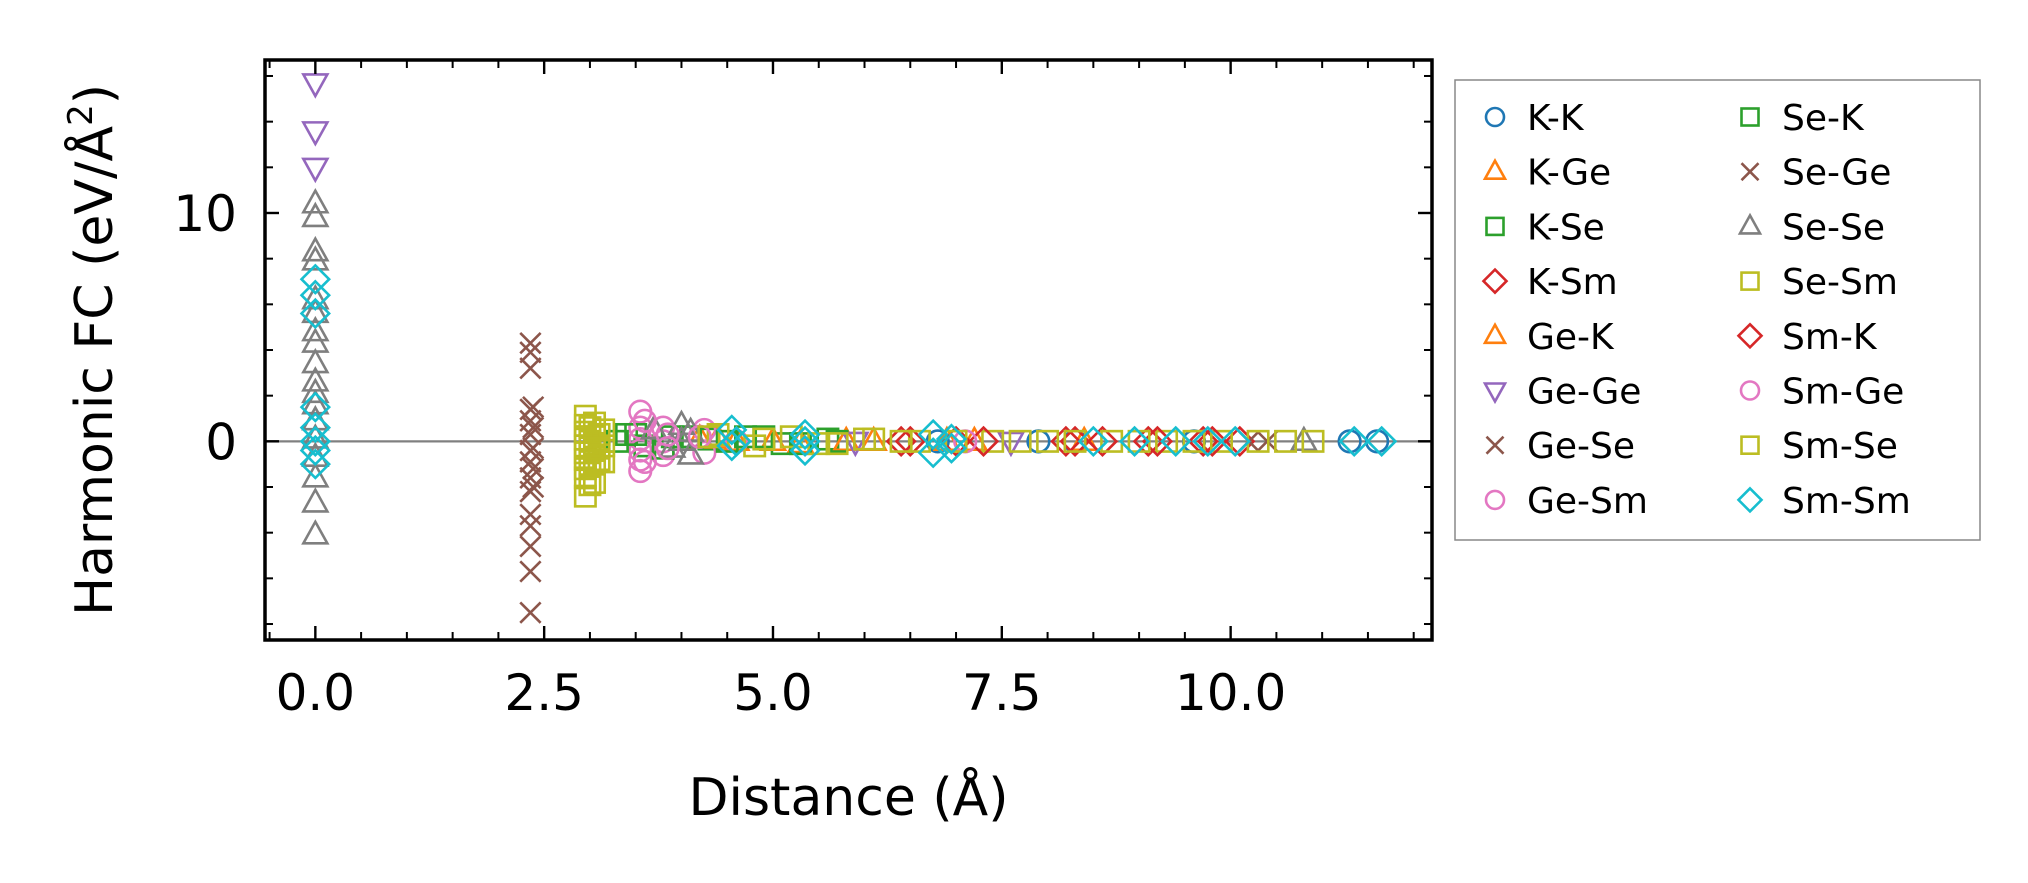 The height and width of the screenshot is (883, 2028). I want to click on legend-item-sm-se: Sm-Se, so click(1819, 446).